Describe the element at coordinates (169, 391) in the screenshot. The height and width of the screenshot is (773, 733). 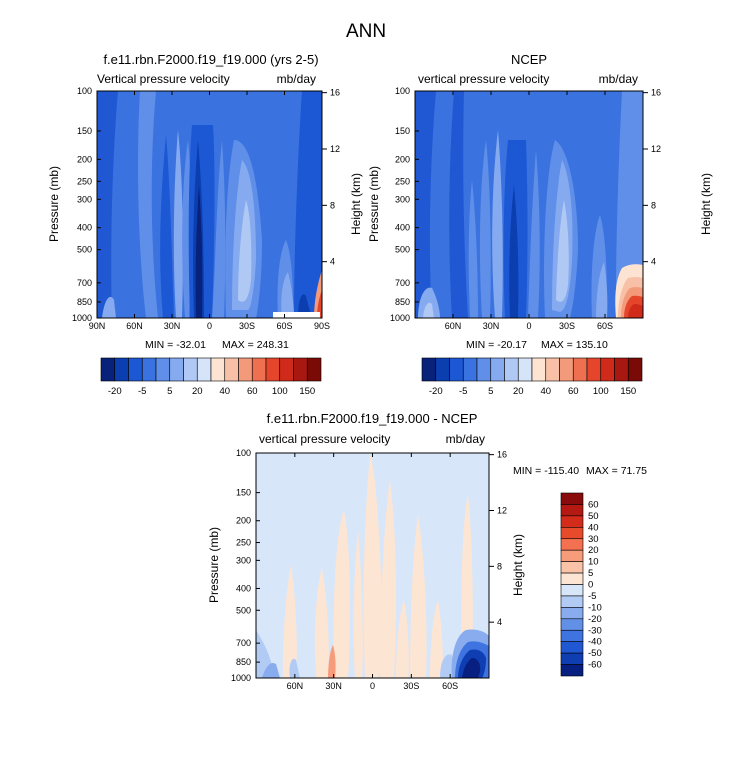
I see `model-colorbar-label: 5` at that location.